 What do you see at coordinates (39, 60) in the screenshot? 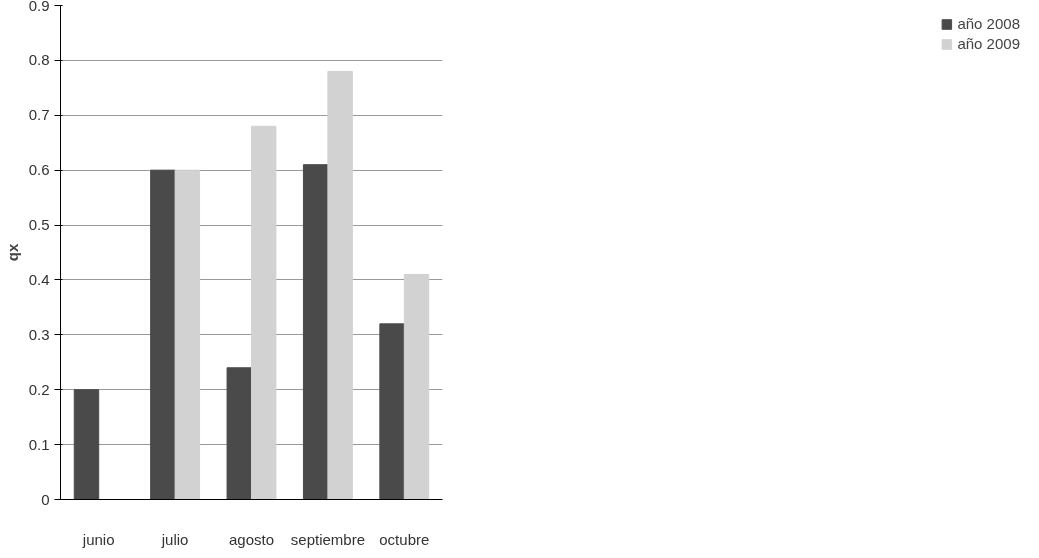
I see `y-tick-label: 0.8` at bounding box center [39, 60].